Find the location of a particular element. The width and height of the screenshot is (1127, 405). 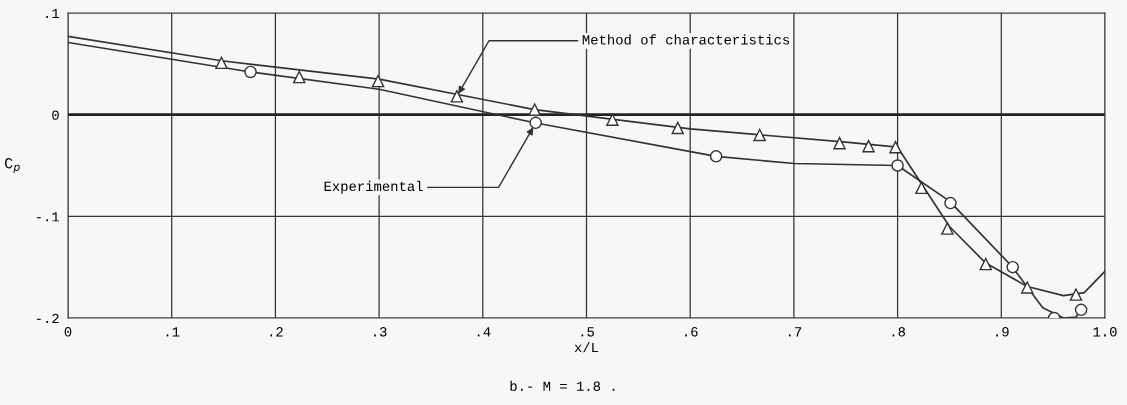

x-tick-label: .2 is located at coordinates (276, 332).